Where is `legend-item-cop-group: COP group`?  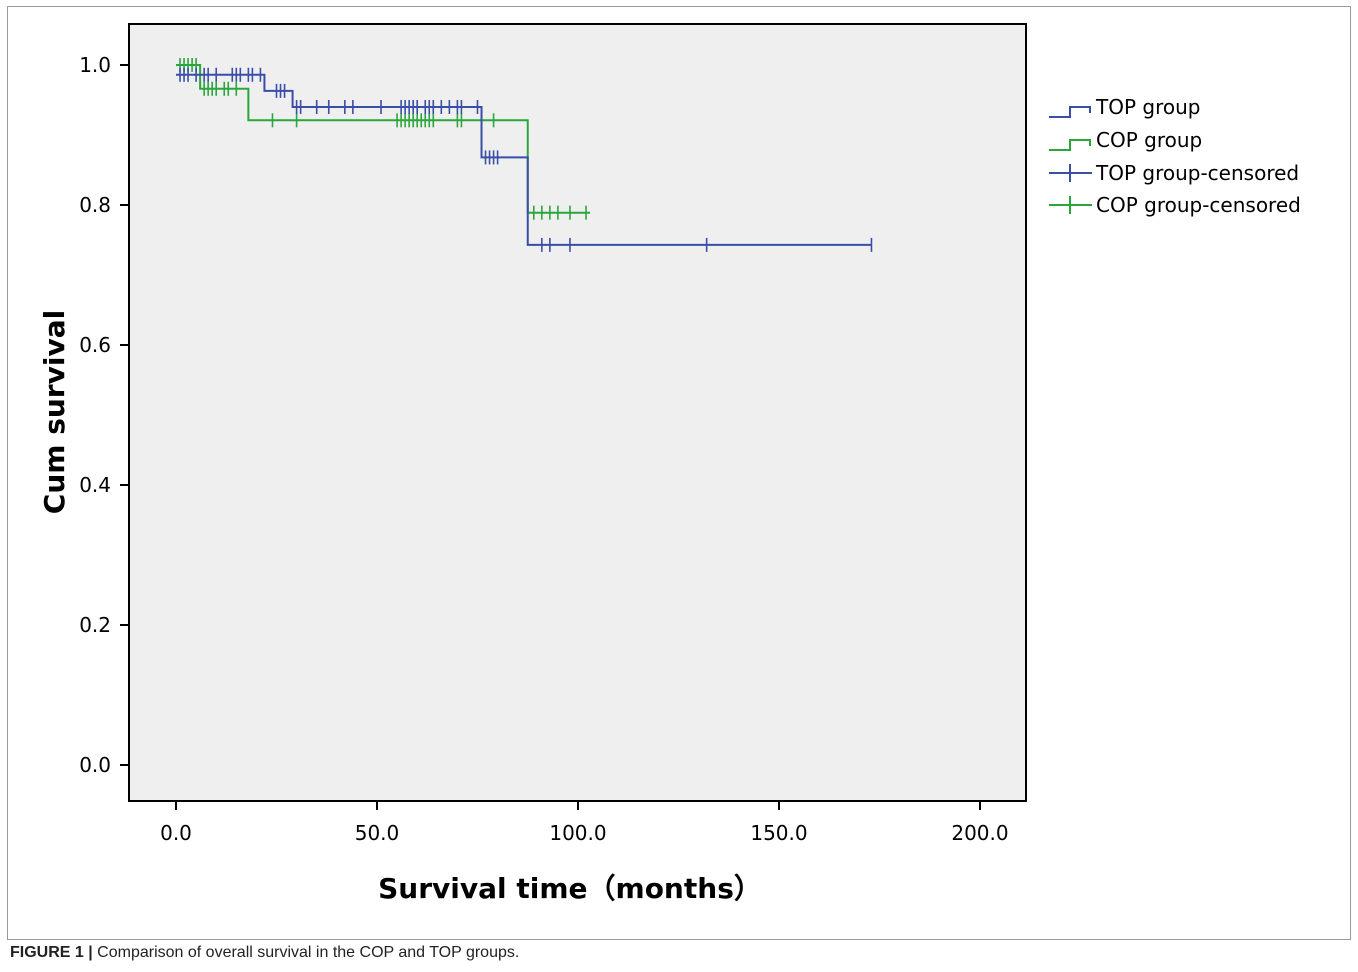 legend-item-cop-group: COP group is located at coordinates (1125, 140).